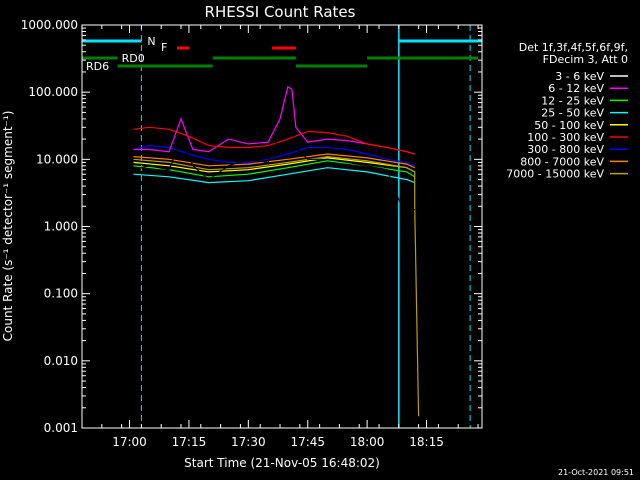 The width and height of the screenshot is (640, 480). I want to click on y-tick-label: 10.000, so click(57, 159).